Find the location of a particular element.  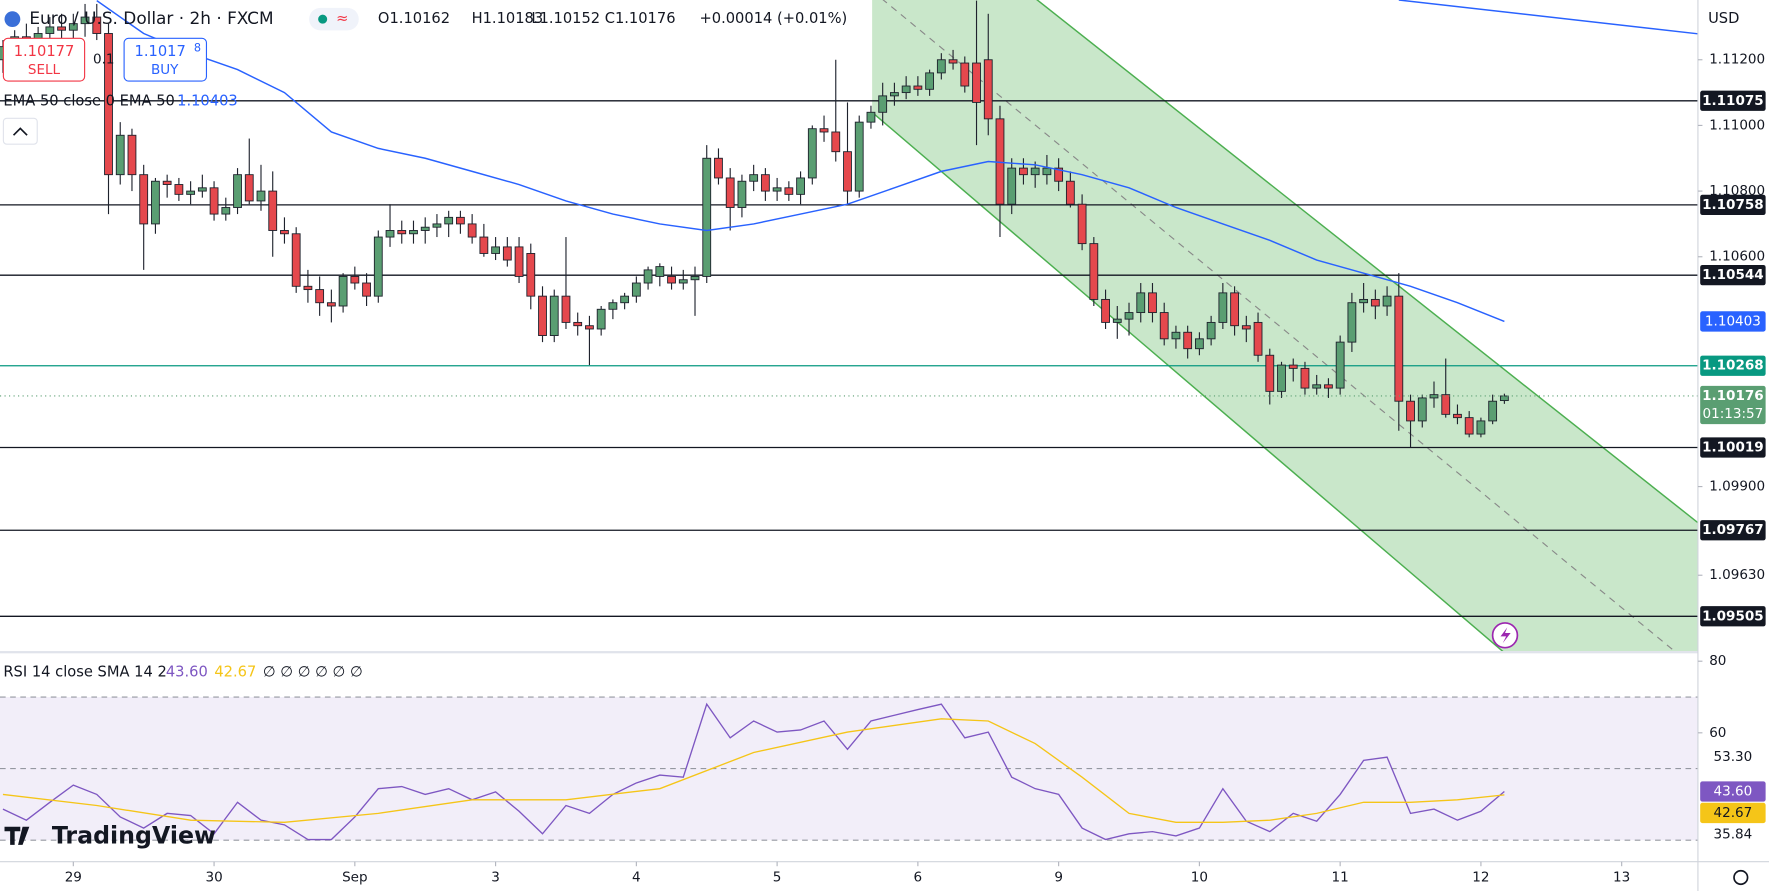

price-tag-label: 1.10176 is located at coordinates (1733, 396).